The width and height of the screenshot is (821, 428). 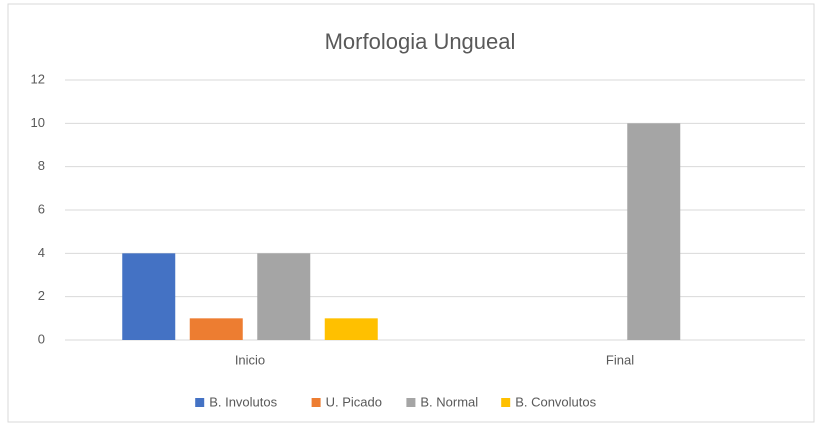 What do you see at coordinates (41, 208) in the screenshot?
I see `y-tick-label: 6` at bounding box center [41, 208].